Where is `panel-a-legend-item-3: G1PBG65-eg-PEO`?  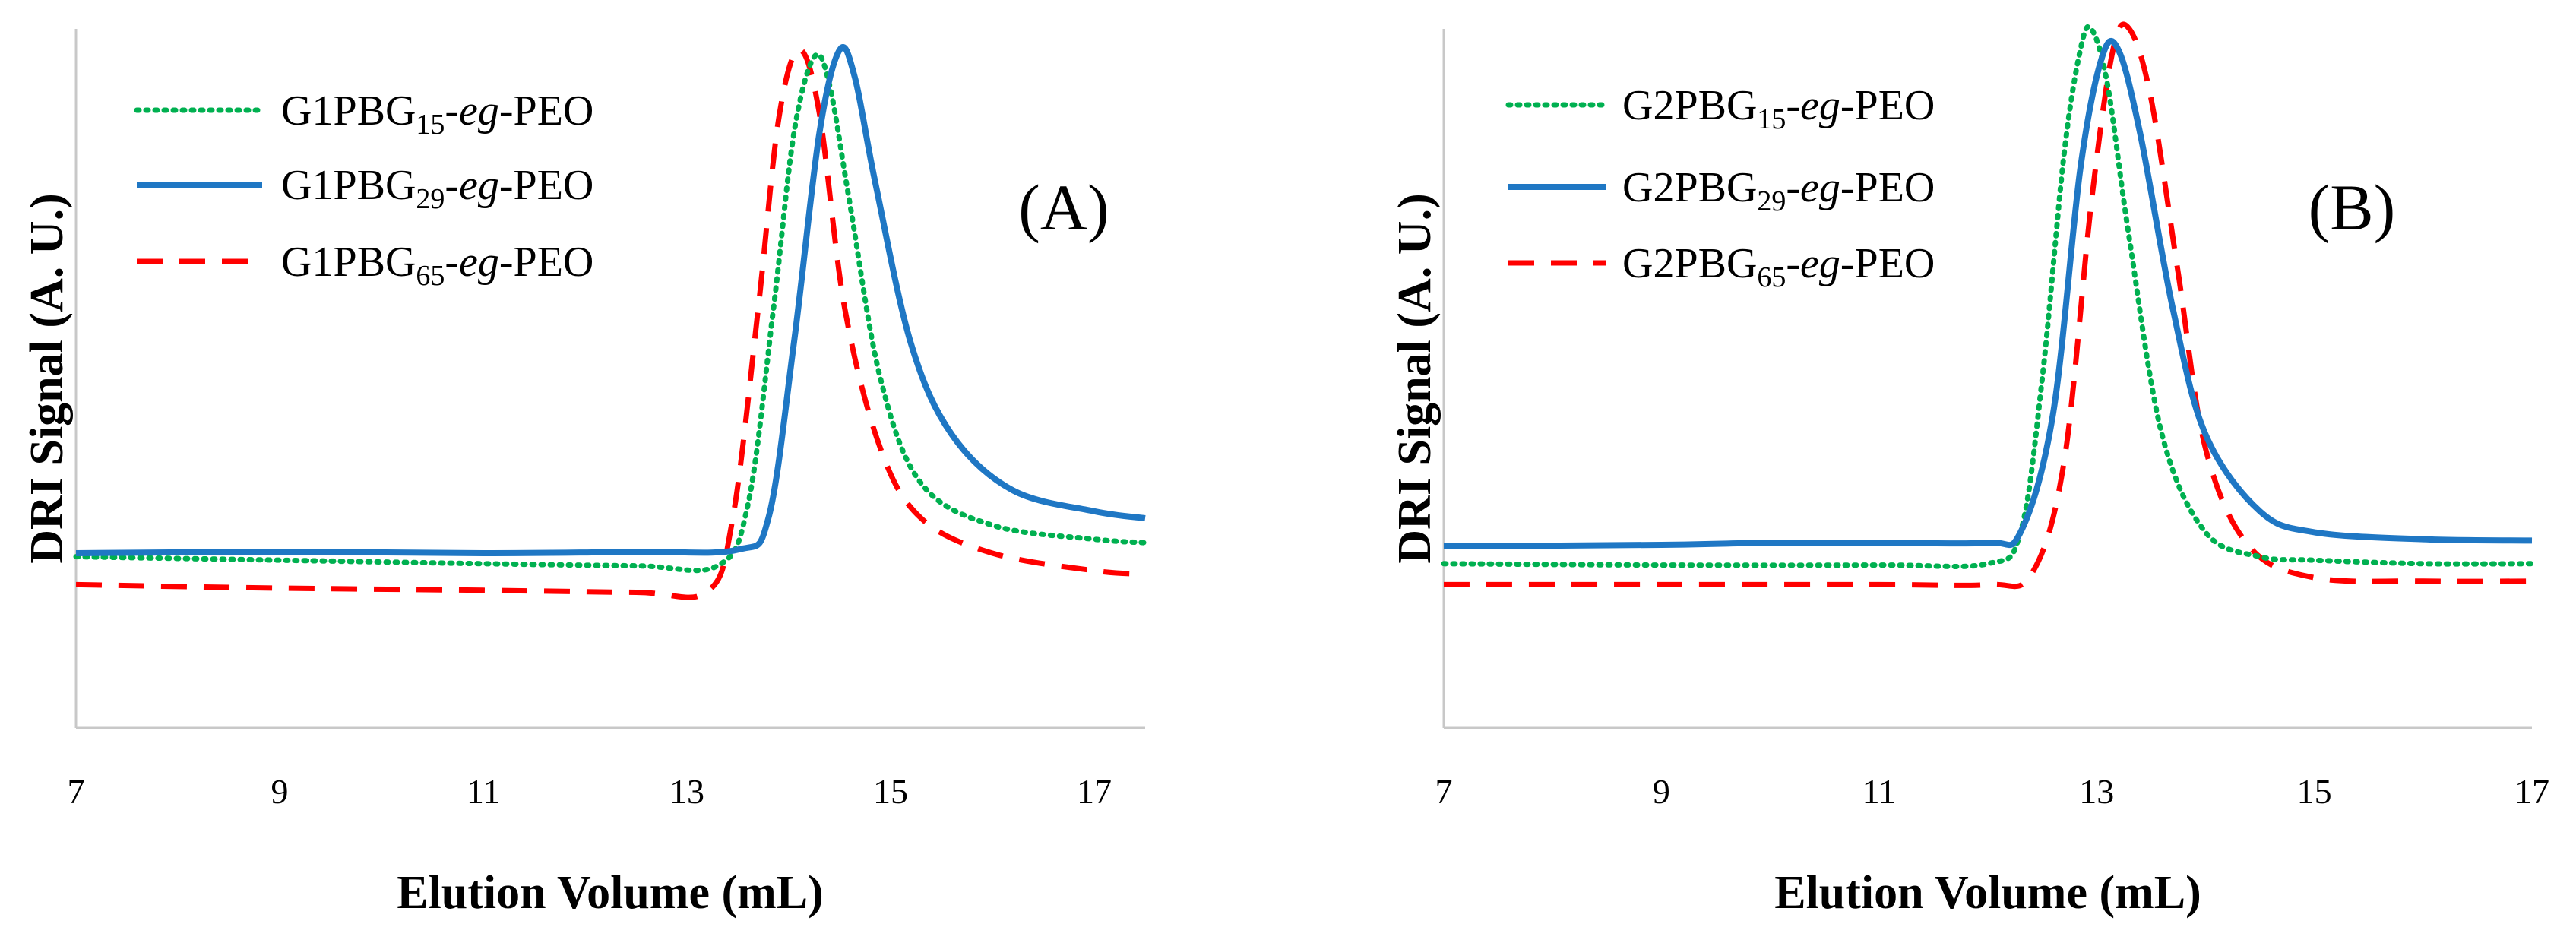 panel-a-legend-item-3: G1PBG65-eg-PEO is located at coordinates (365, 265).